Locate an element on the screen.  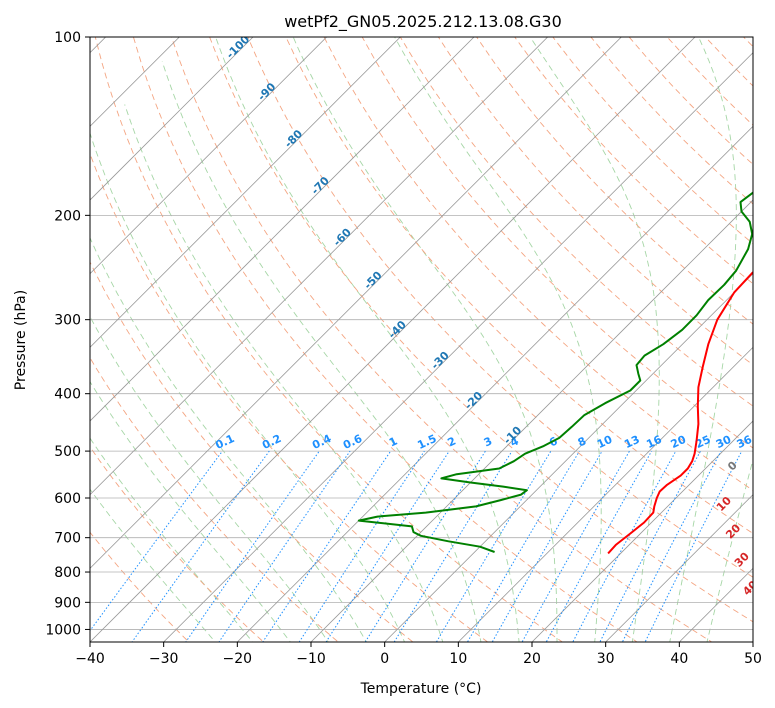
moist-adiabat-label: 10 is located at coordinates (724, 504).